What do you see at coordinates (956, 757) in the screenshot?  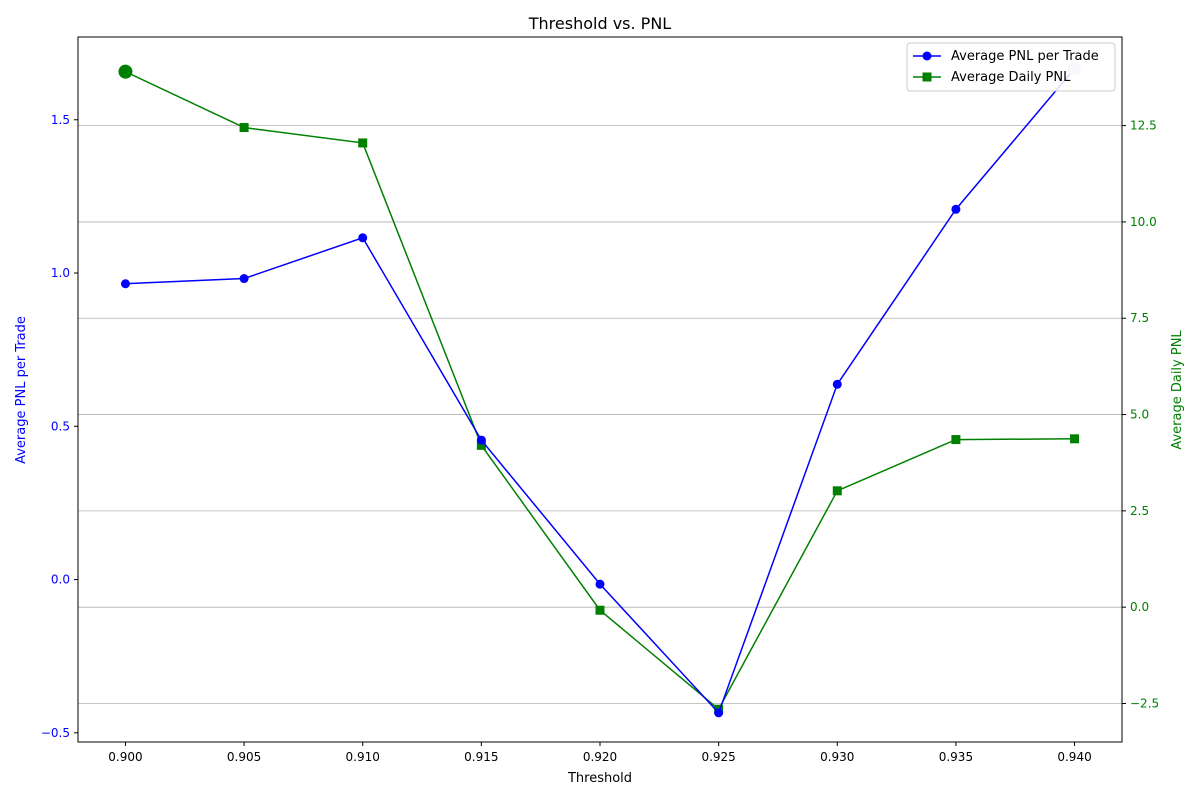 I see `x-tick-label-7: 0.935` at bounding box center [956, 757].